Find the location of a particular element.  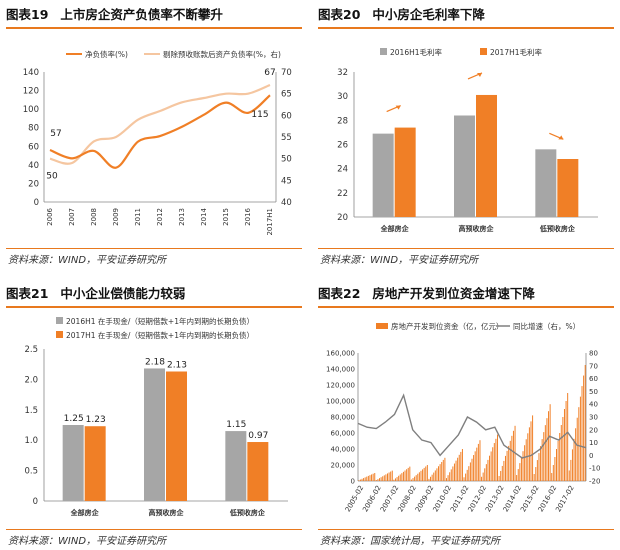

y-tick-label-right: 80 is located at coordinates (593, 354).